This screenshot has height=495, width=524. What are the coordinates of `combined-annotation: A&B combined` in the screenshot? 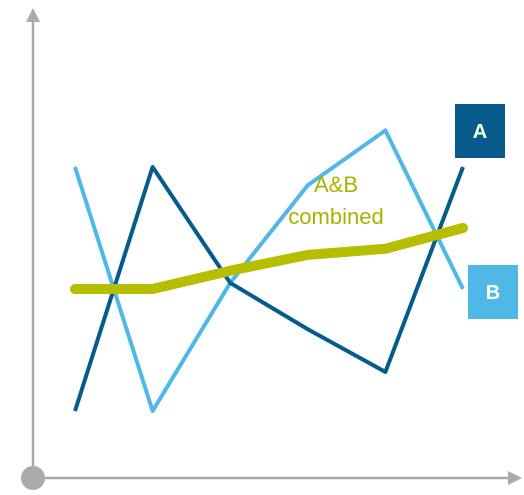 It's located at (335, 200).